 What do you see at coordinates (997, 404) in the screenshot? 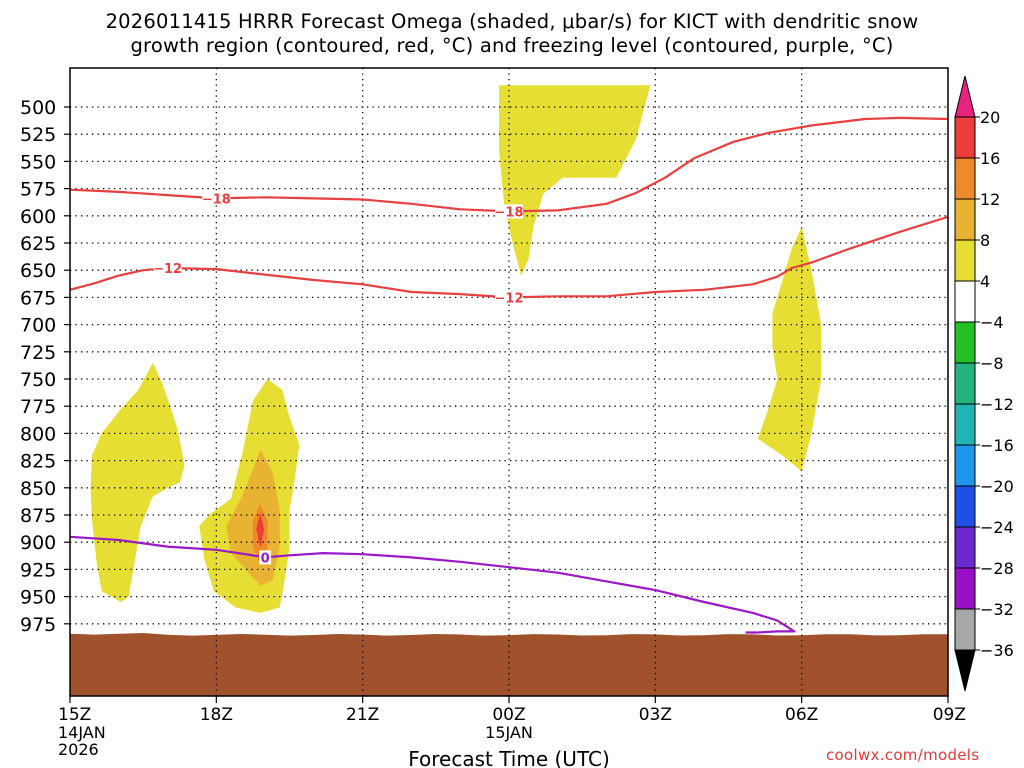
I see `colorbar-label: −12` at bounding box center [997, 404].